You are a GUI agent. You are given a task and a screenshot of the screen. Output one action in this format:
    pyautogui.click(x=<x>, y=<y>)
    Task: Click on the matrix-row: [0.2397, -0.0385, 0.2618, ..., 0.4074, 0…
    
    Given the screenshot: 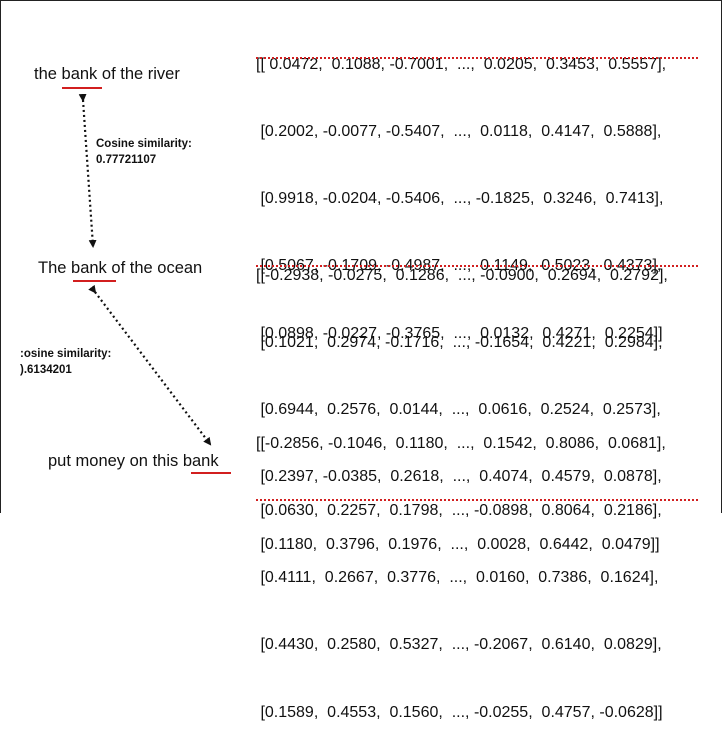 What is the action you would take?
    pyautogui.click(x=459, y=477)
    